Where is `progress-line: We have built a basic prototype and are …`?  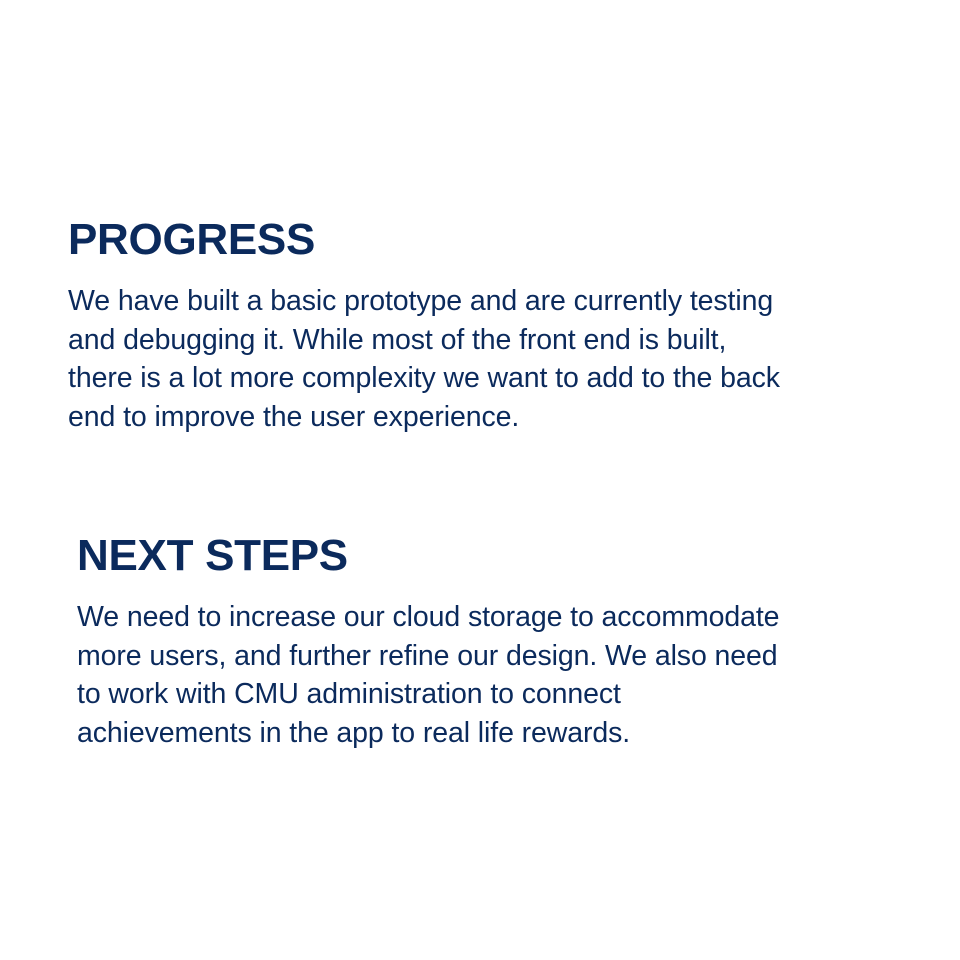
progress-line: We have built a basic prototype and are … is located at coordinates (421, 301).